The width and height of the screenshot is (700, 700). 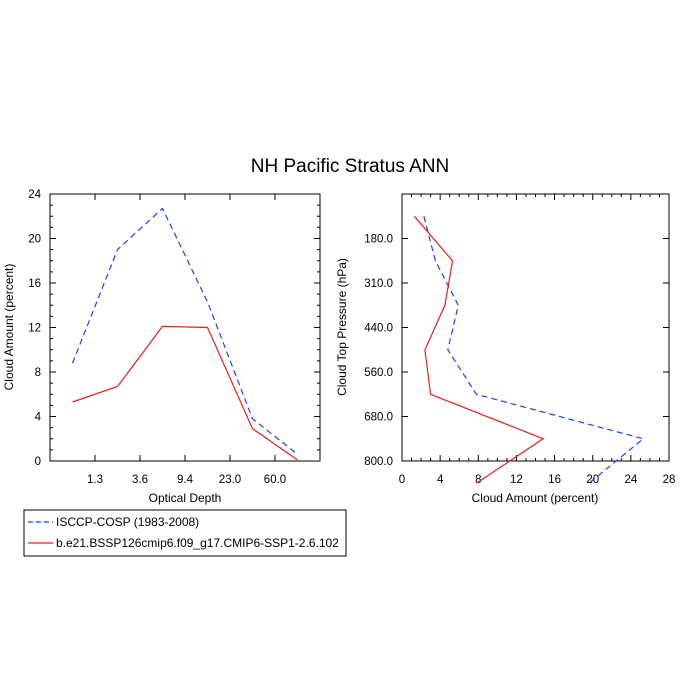 I want to click on left-y-axis-label: Cloud Amount (percent), so click(x=9, y=327).